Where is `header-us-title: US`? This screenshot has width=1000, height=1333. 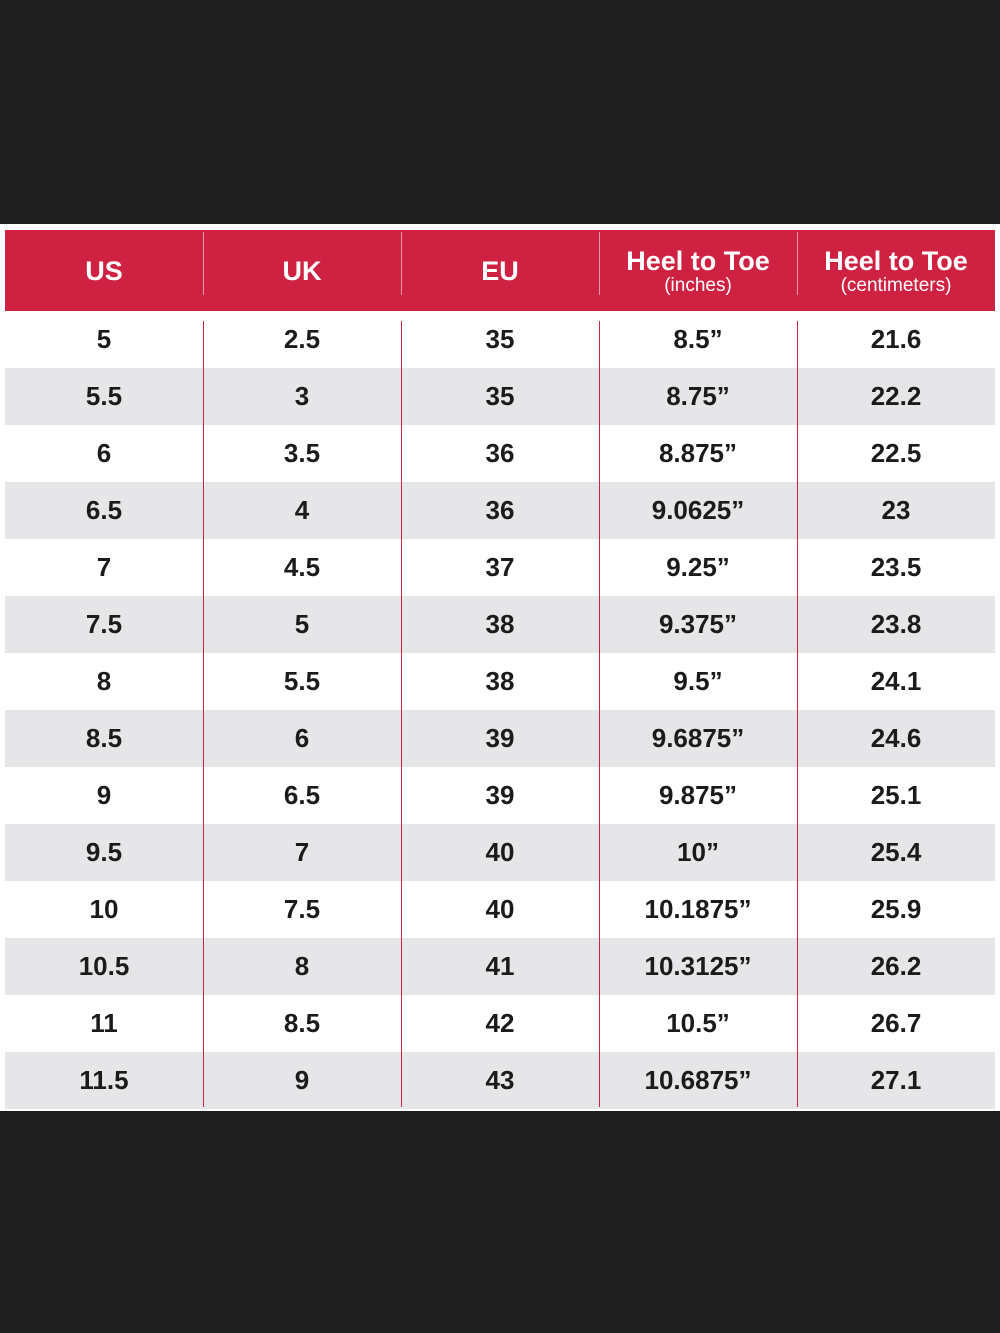
header-us-title: US is located at coordinates (104, 270).